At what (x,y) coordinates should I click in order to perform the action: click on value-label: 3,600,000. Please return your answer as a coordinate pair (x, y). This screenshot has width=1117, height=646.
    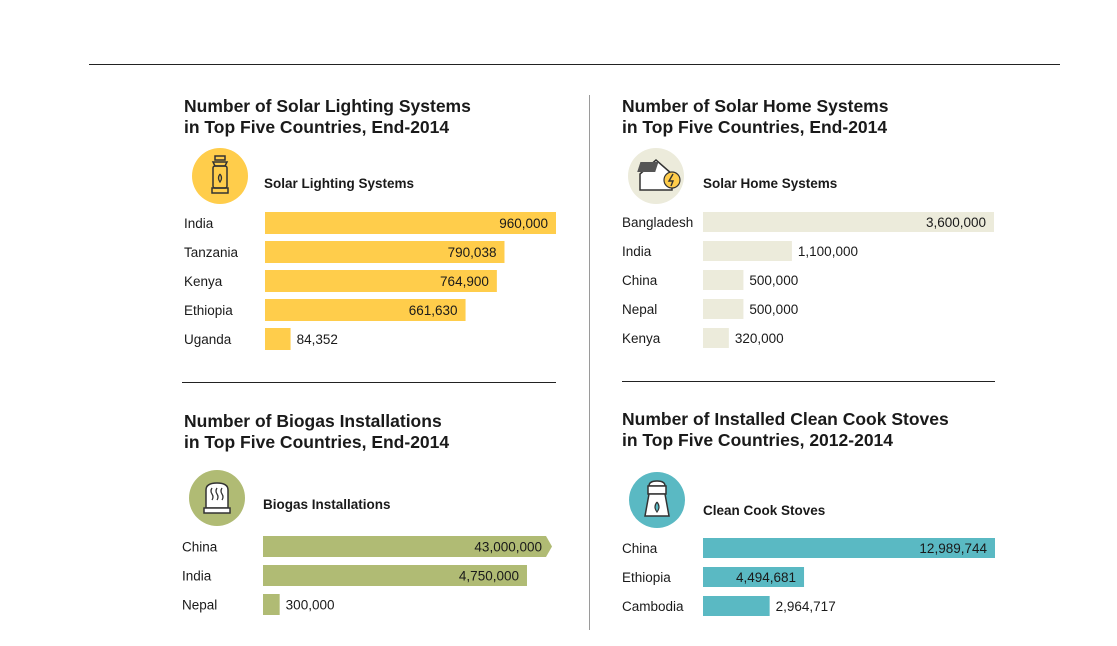
    Looking at the image, I should click on (956, 222).